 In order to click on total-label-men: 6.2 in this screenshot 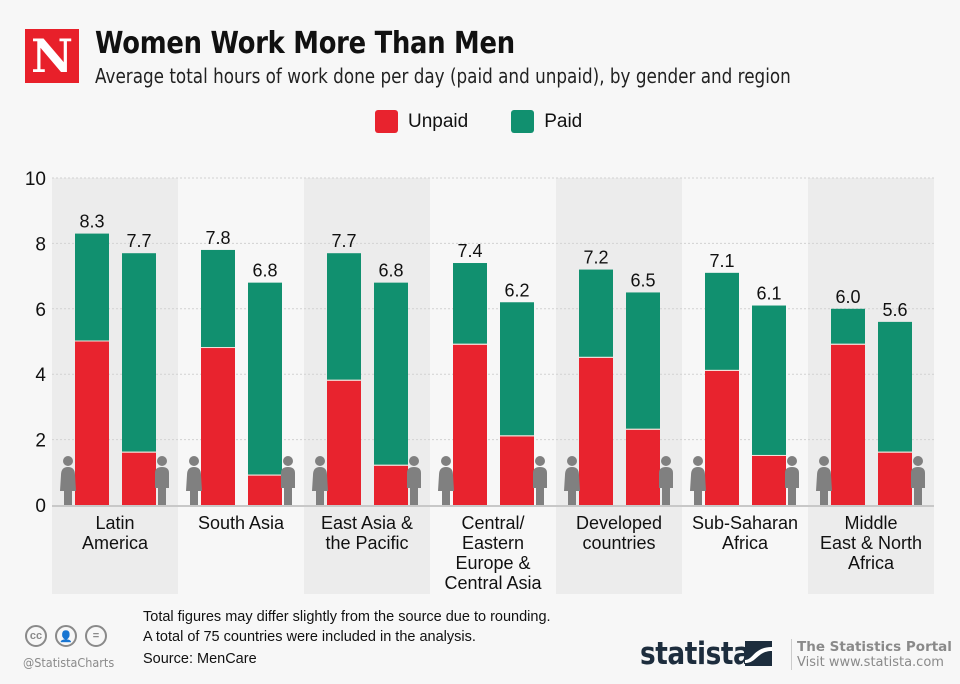, I will do `click(516, 290)`.